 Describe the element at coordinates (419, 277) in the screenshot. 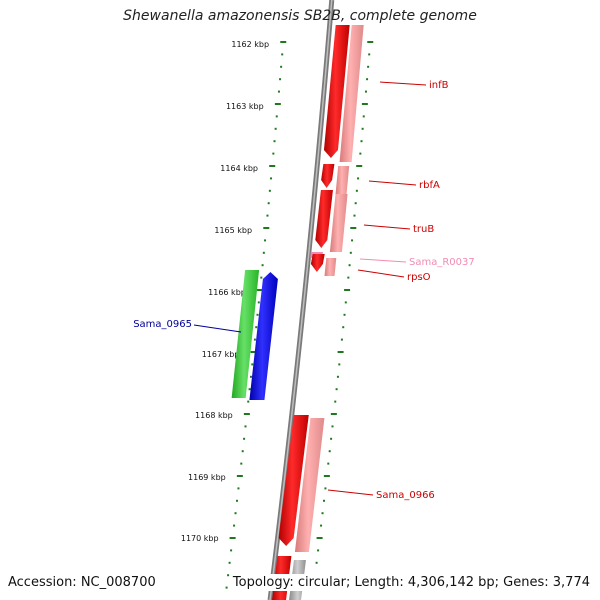

I see `gene-label-rpsO: rpsO` at that location.